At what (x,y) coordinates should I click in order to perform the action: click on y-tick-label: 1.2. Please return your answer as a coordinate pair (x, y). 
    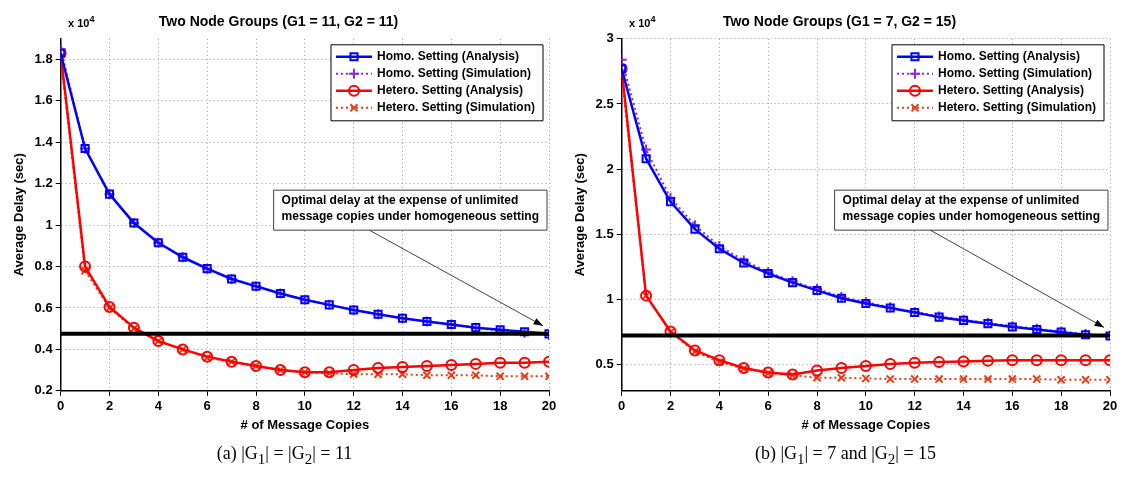
    Looking at the image, I should click on (43, 183).